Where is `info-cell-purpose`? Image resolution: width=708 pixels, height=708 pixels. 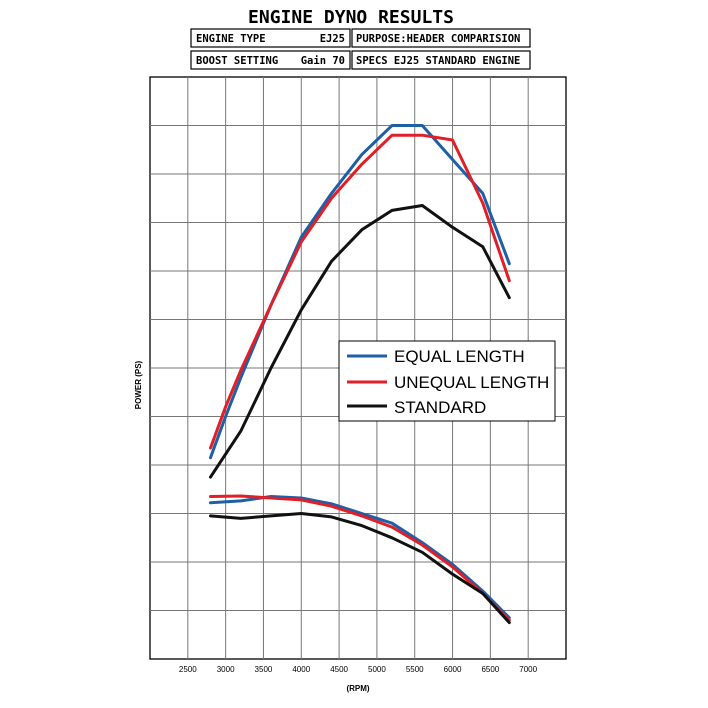 info-cell-purpose is located at coordinates (441, 38).